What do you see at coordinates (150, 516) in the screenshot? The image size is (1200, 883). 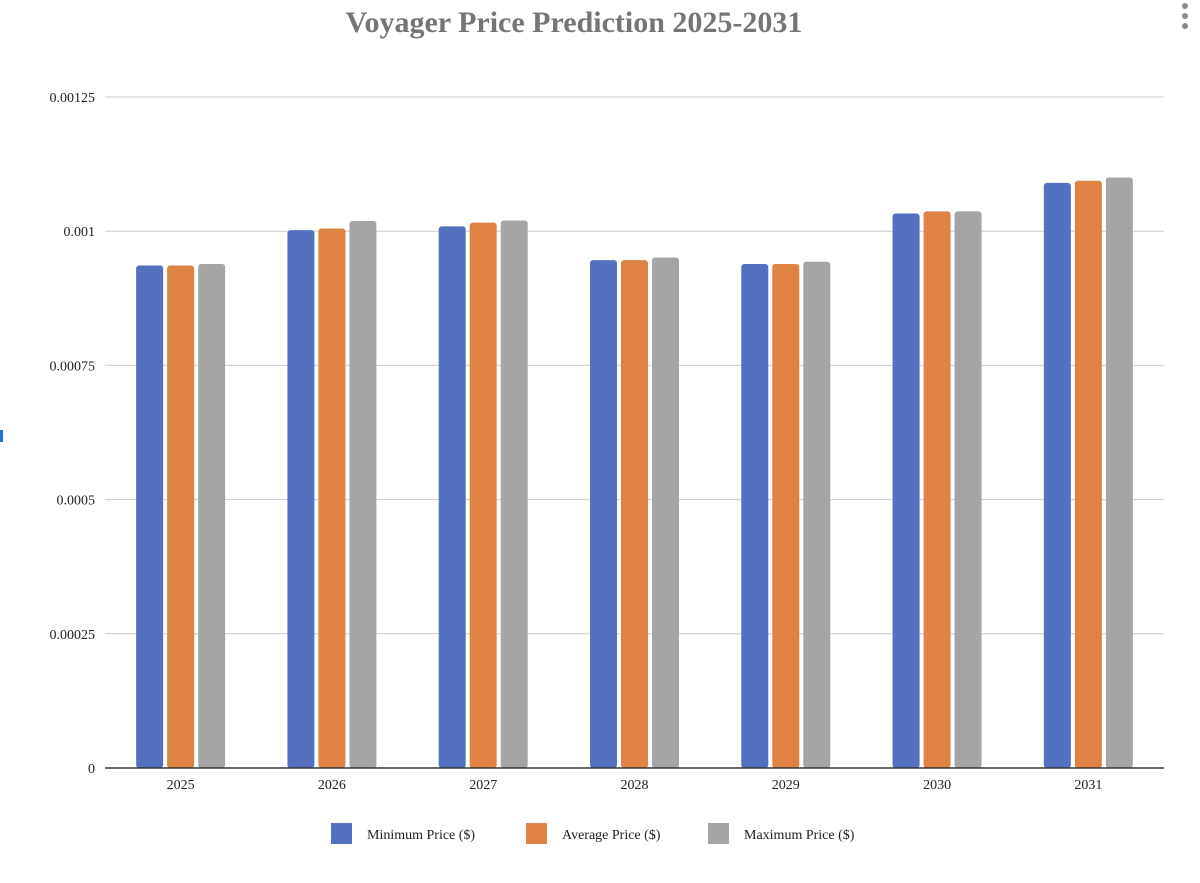 I see `bar-2025-min` at bounding box center [150, 516].